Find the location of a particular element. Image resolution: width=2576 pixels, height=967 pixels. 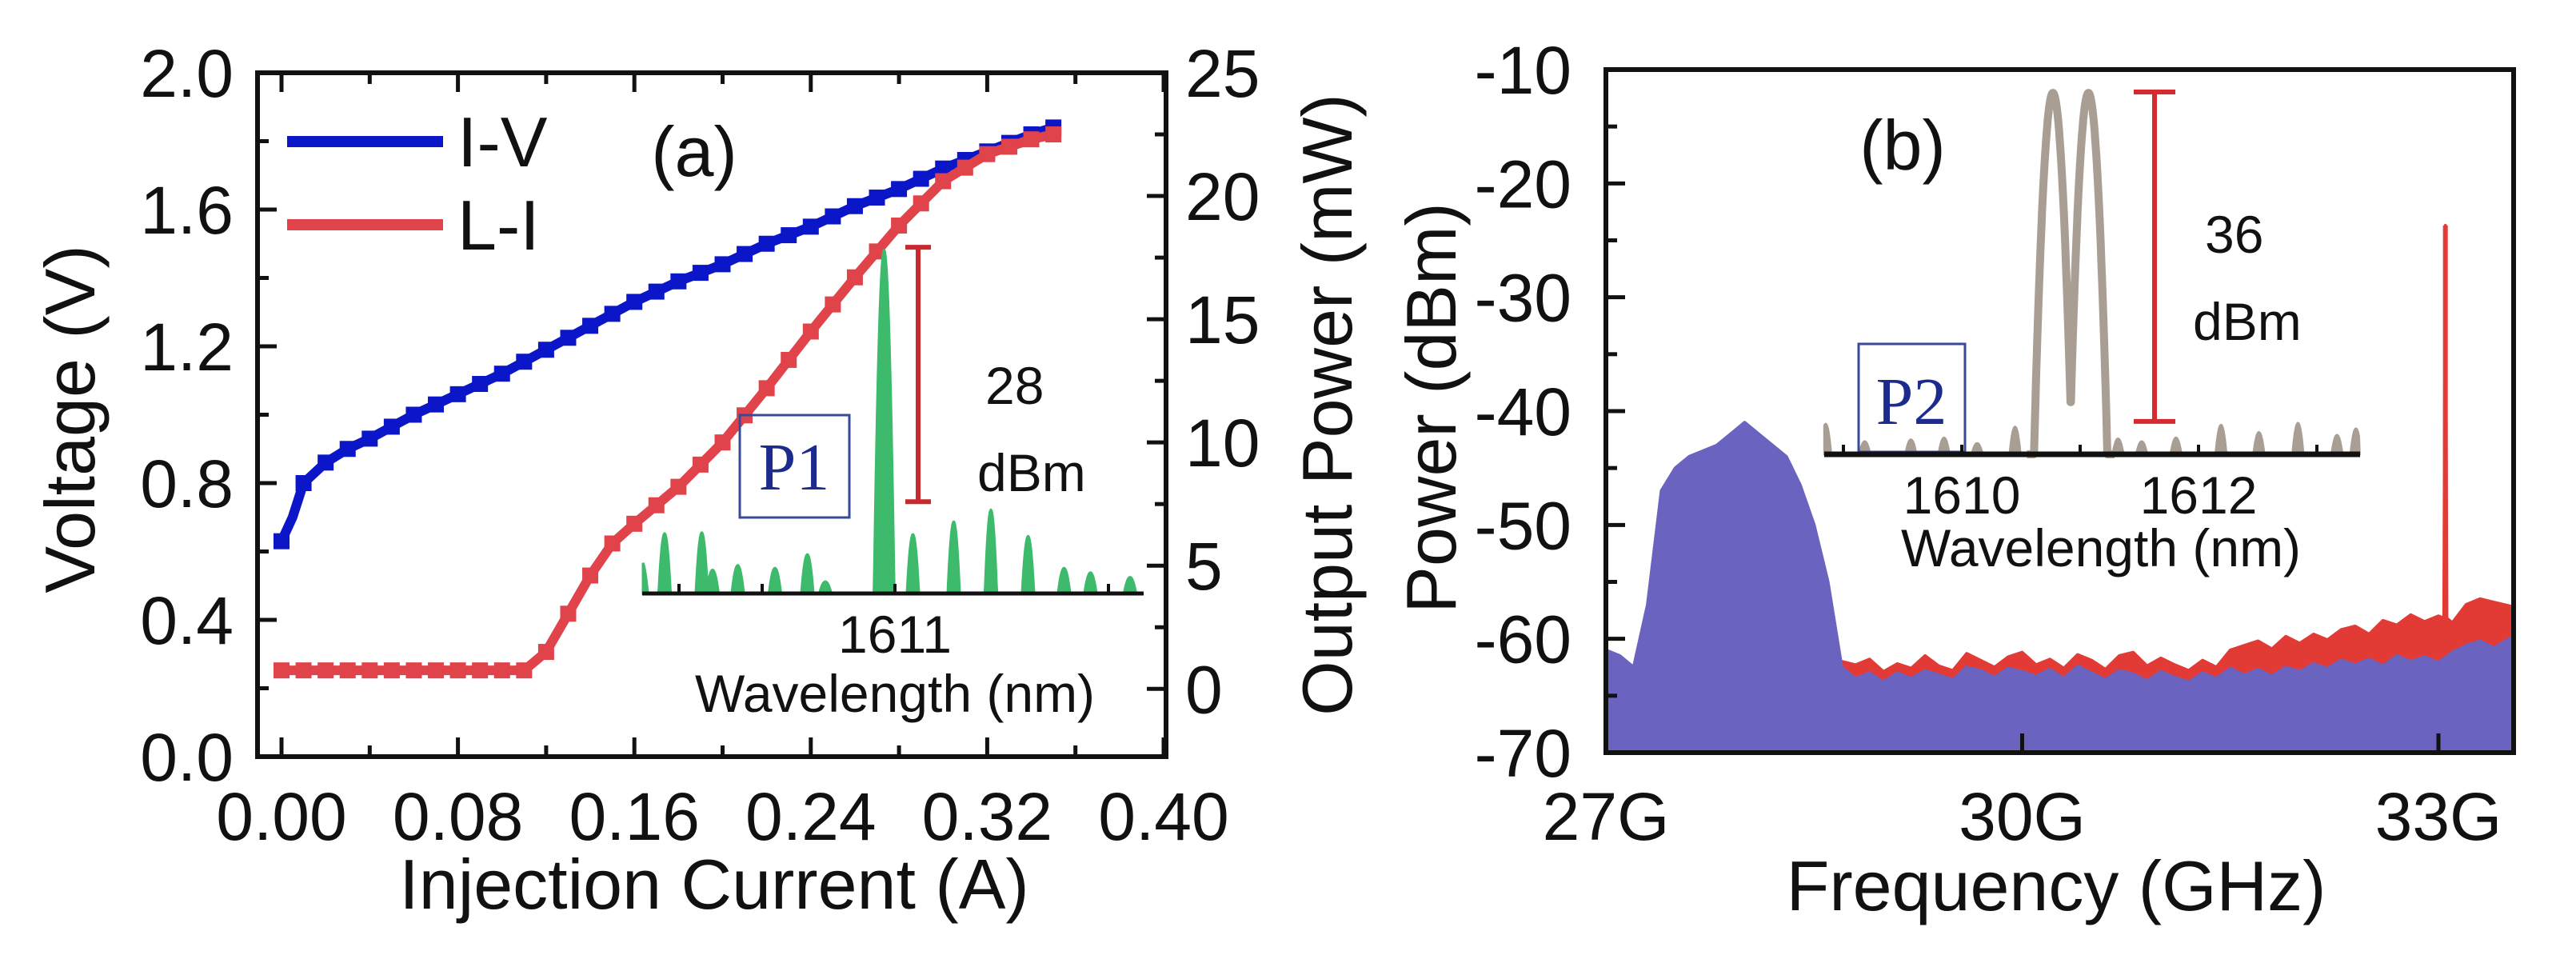

y-tick-label: 1.2 is located at coordinates (187, 347).